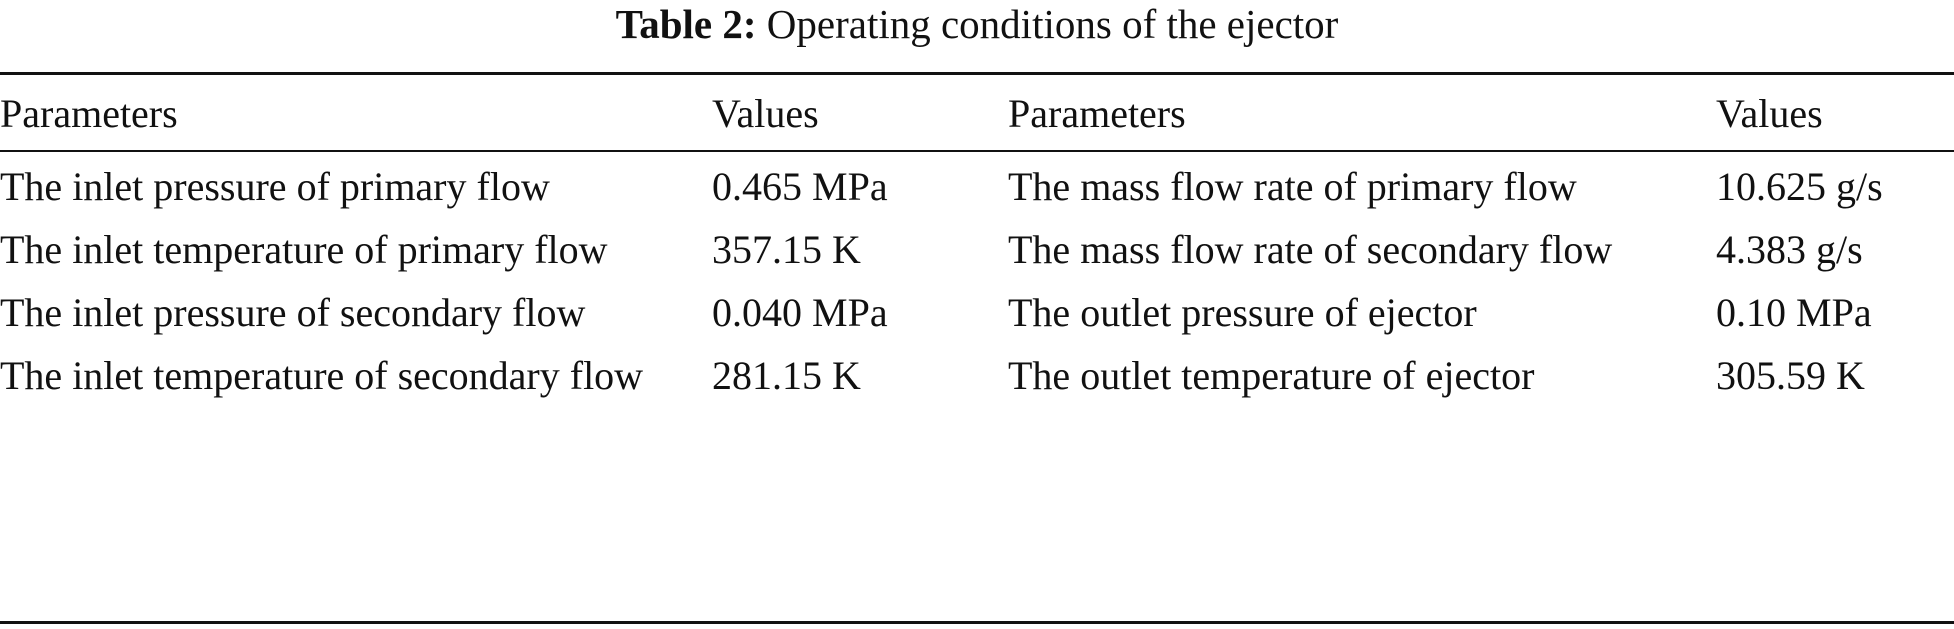  Describe the element at coordinates (800, 312) in the screenshot. I see `value-cell: 0.040 MPa` at that location.